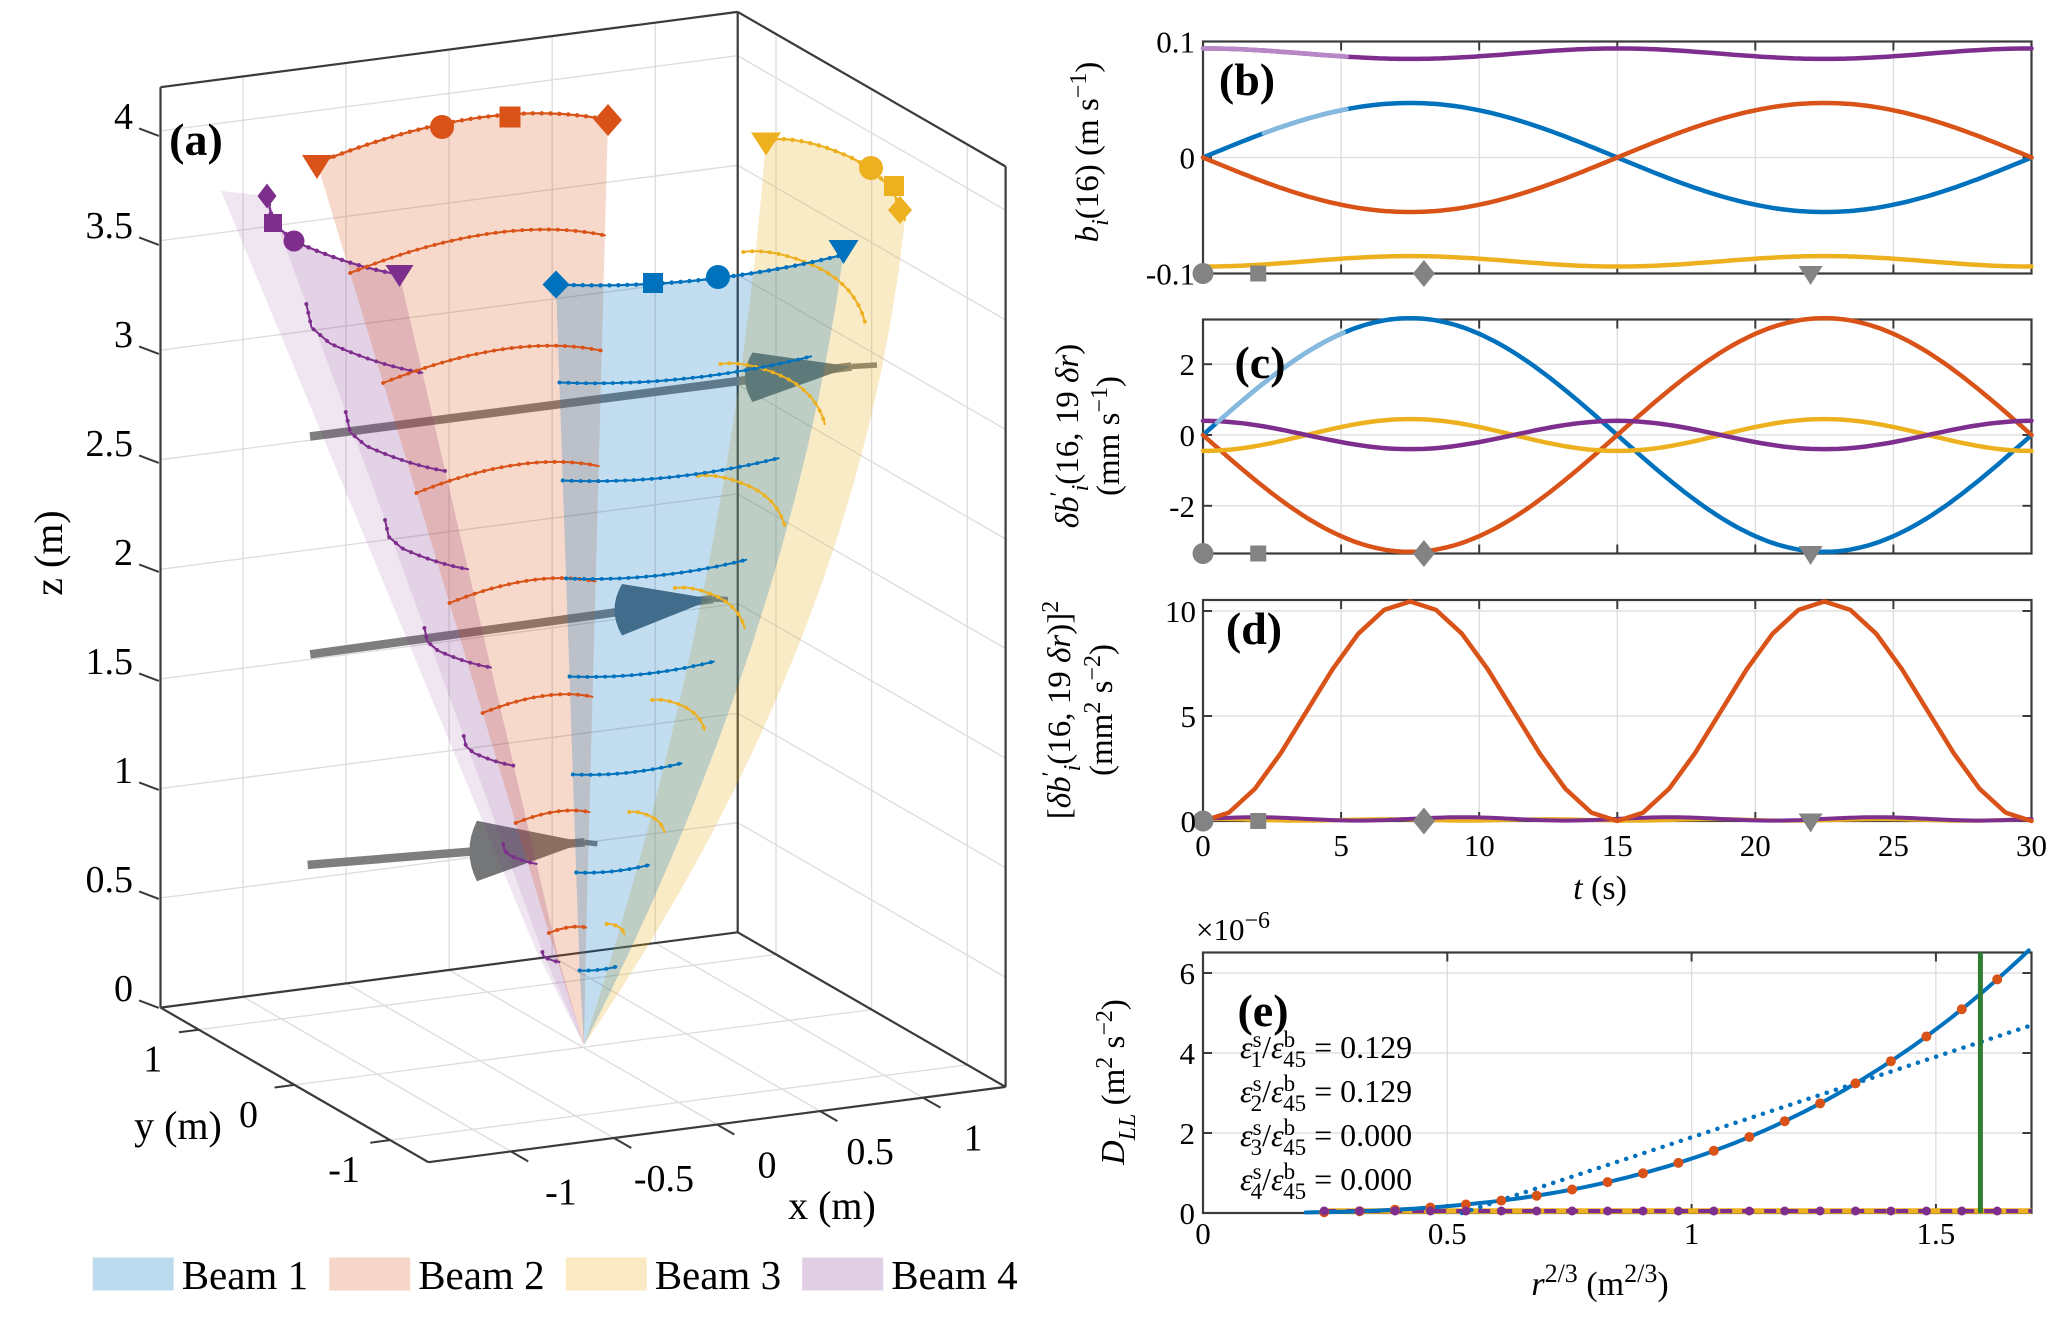 This screenshot has width=2067, height=1334. Describe the element at coordinates (110, 444) in the screenshot. I see `svg-text: 2.5` at that location.